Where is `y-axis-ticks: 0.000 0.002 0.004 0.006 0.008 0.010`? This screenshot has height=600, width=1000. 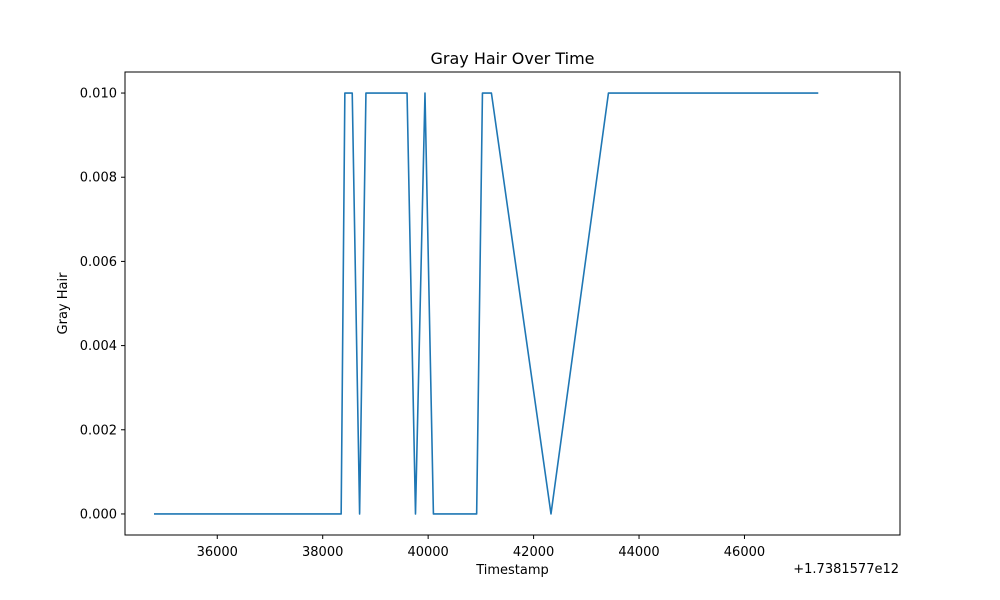 y-axis-ticks: 0.000 0.002 0.004 0.006 0.008 0.010 is located at coordinates (102, 304).